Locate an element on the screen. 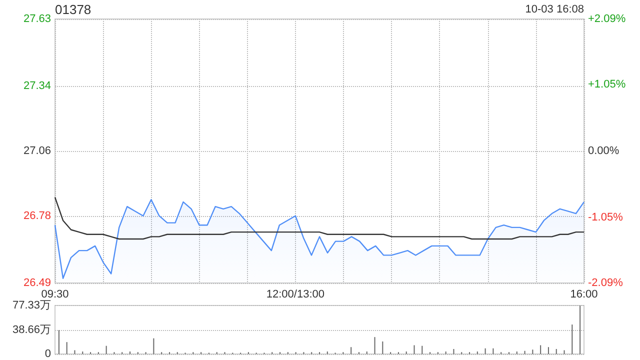 The height and width of the screenshot is (360, 640). x-tick-label: 12:00/13:00 is located at coordinates (295, 294).